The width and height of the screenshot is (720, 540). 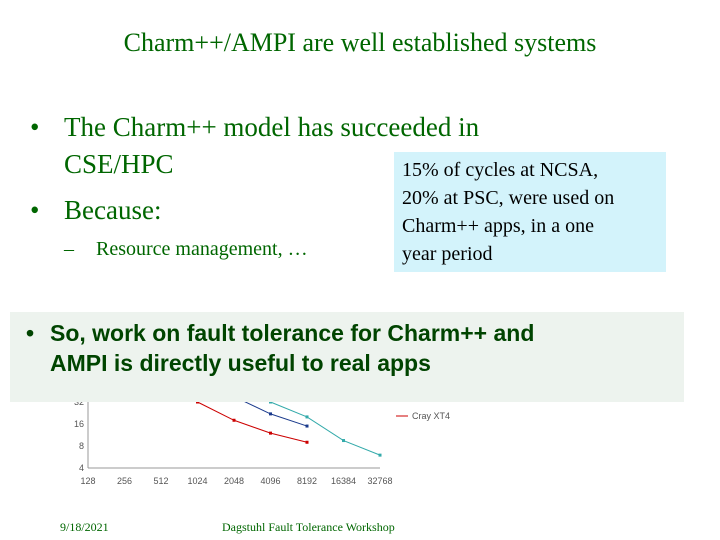 I want to click on y-tick-label: 8, so click(x=81, y=446).